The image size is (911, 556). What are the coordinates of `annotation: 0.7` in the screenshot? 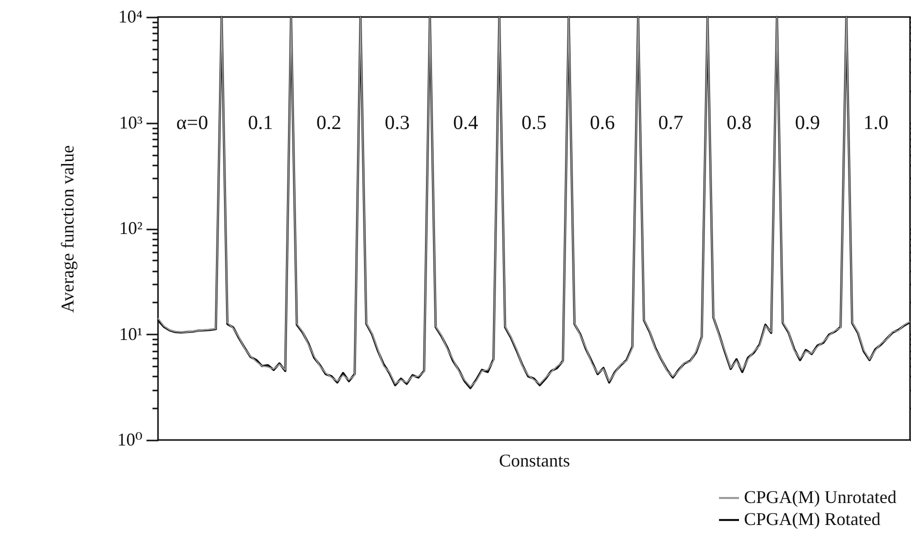 It's located at (671, 123).